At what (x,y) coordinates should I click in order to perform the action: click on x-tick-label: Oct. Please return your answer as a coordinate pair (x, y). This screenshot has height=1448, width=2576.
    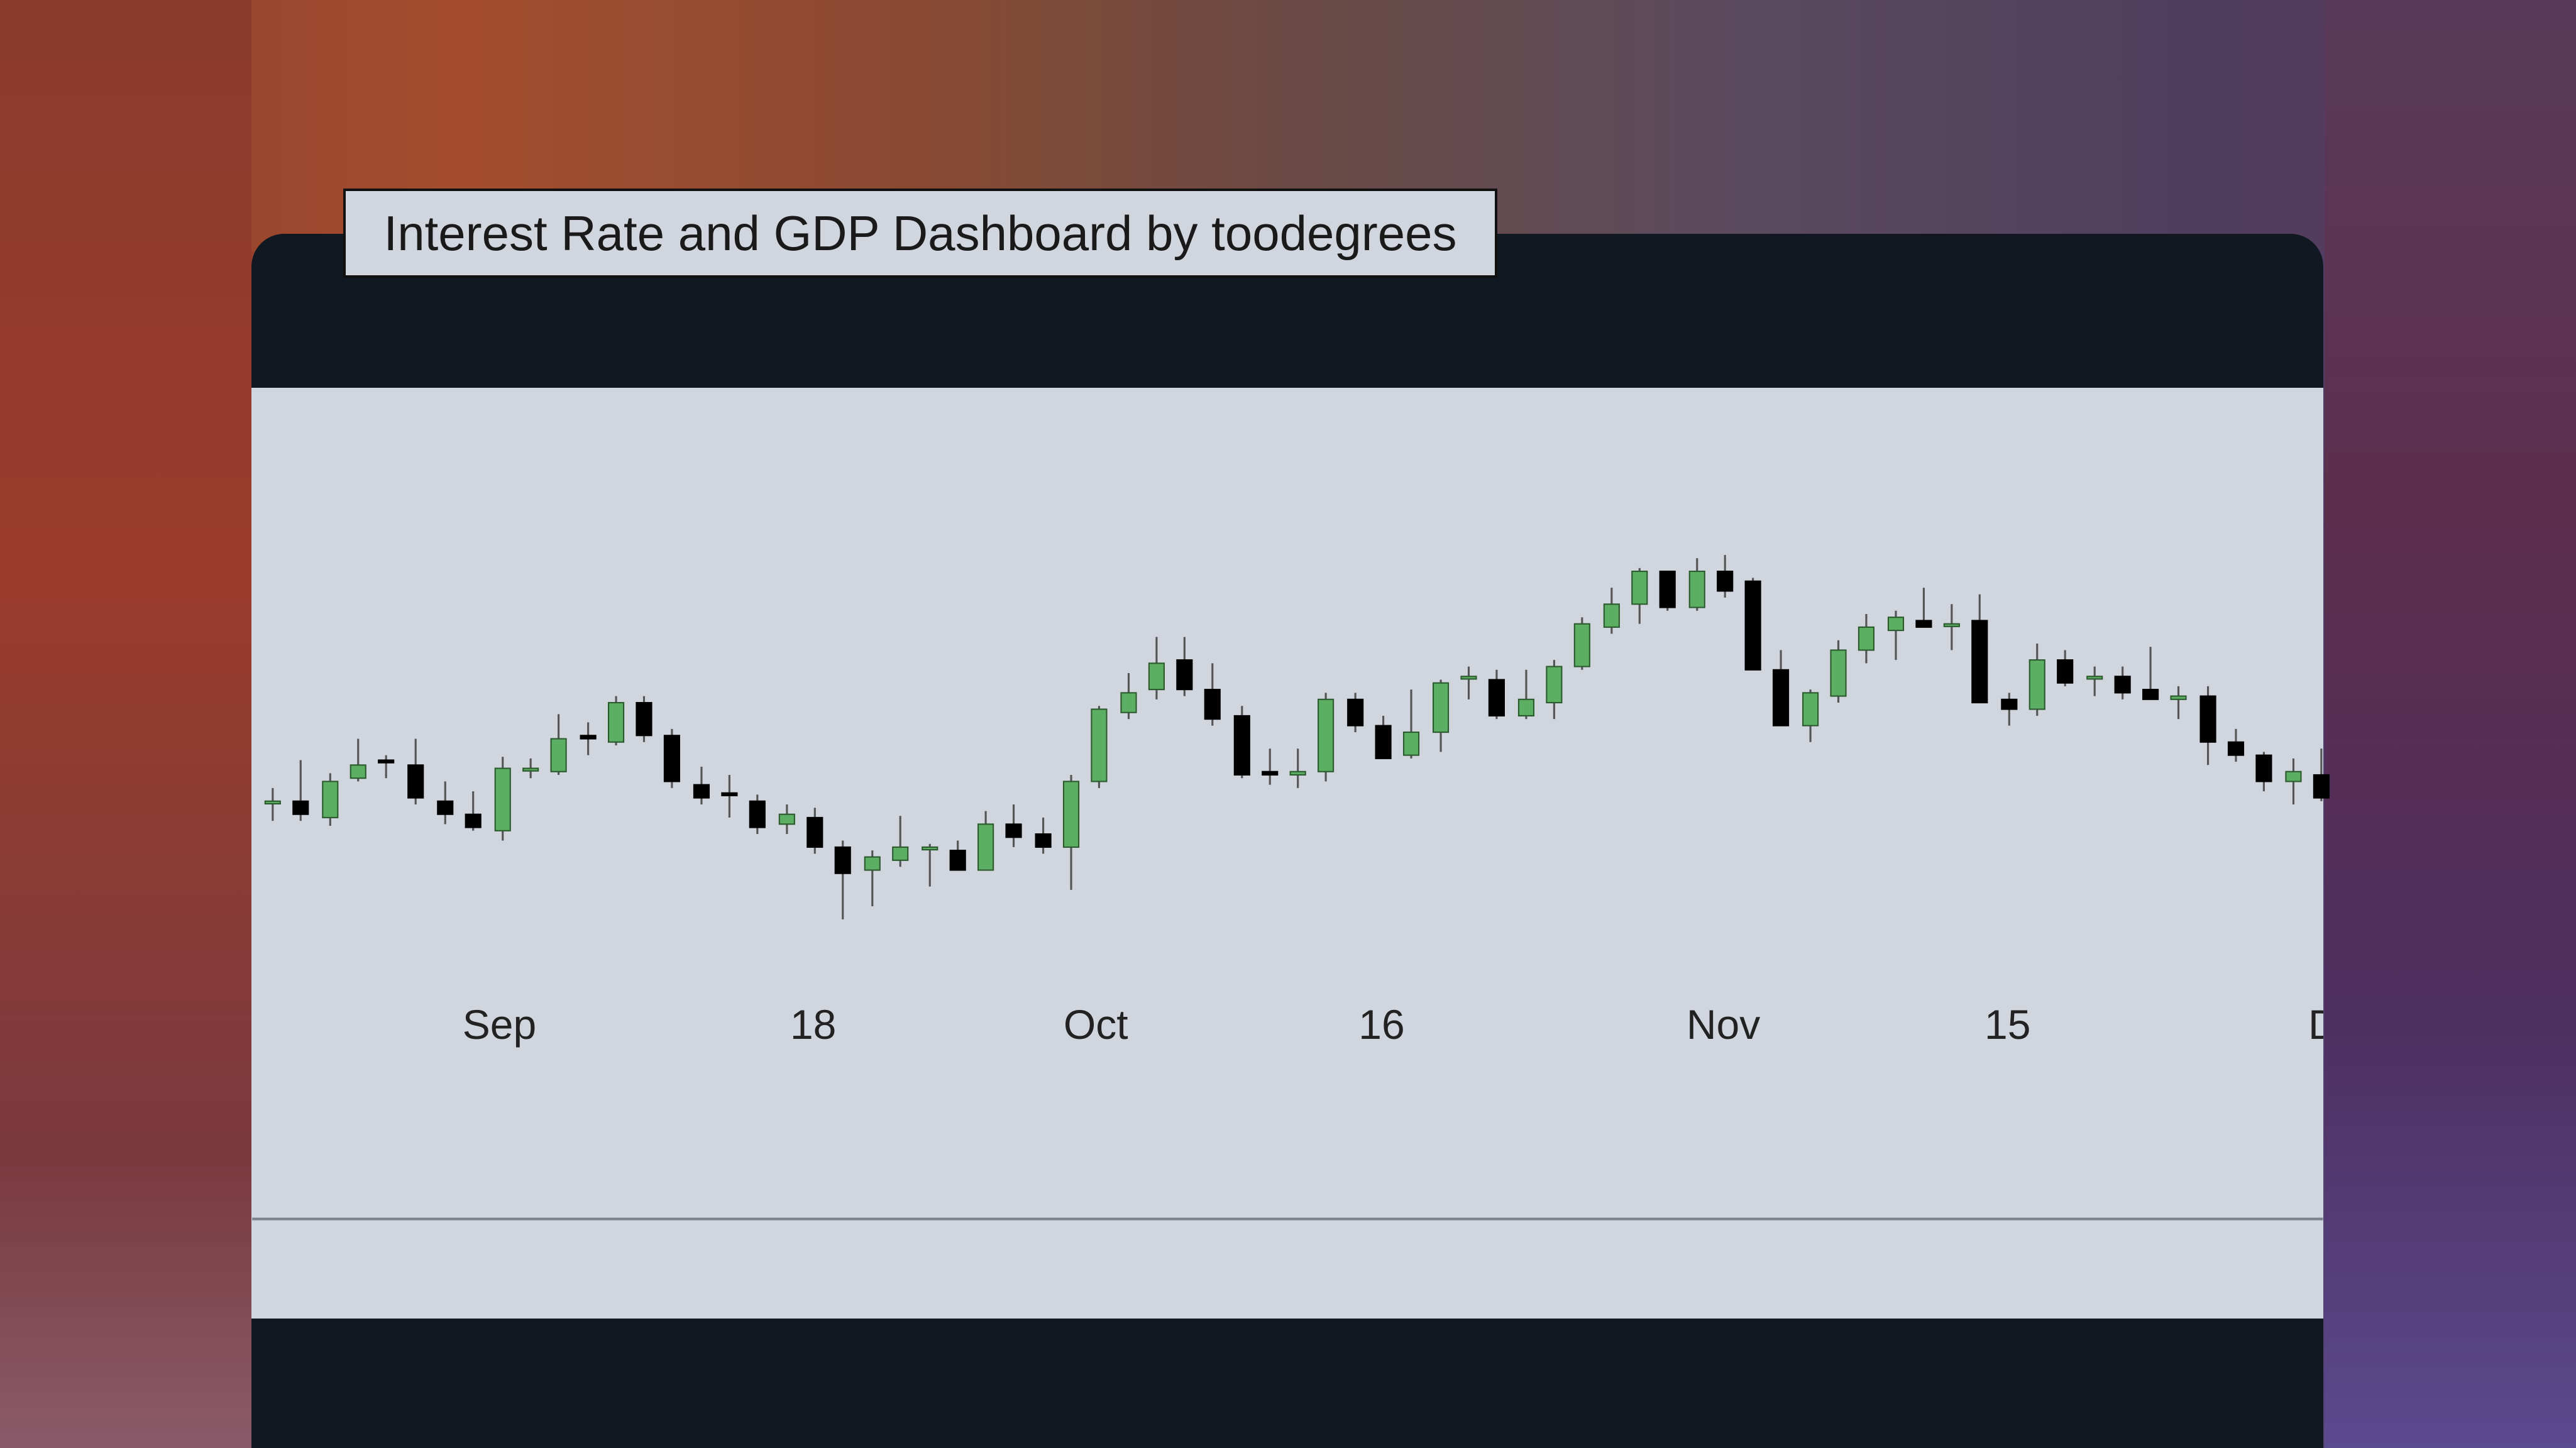
    Looking at the image, I should click on (1095, 1024).